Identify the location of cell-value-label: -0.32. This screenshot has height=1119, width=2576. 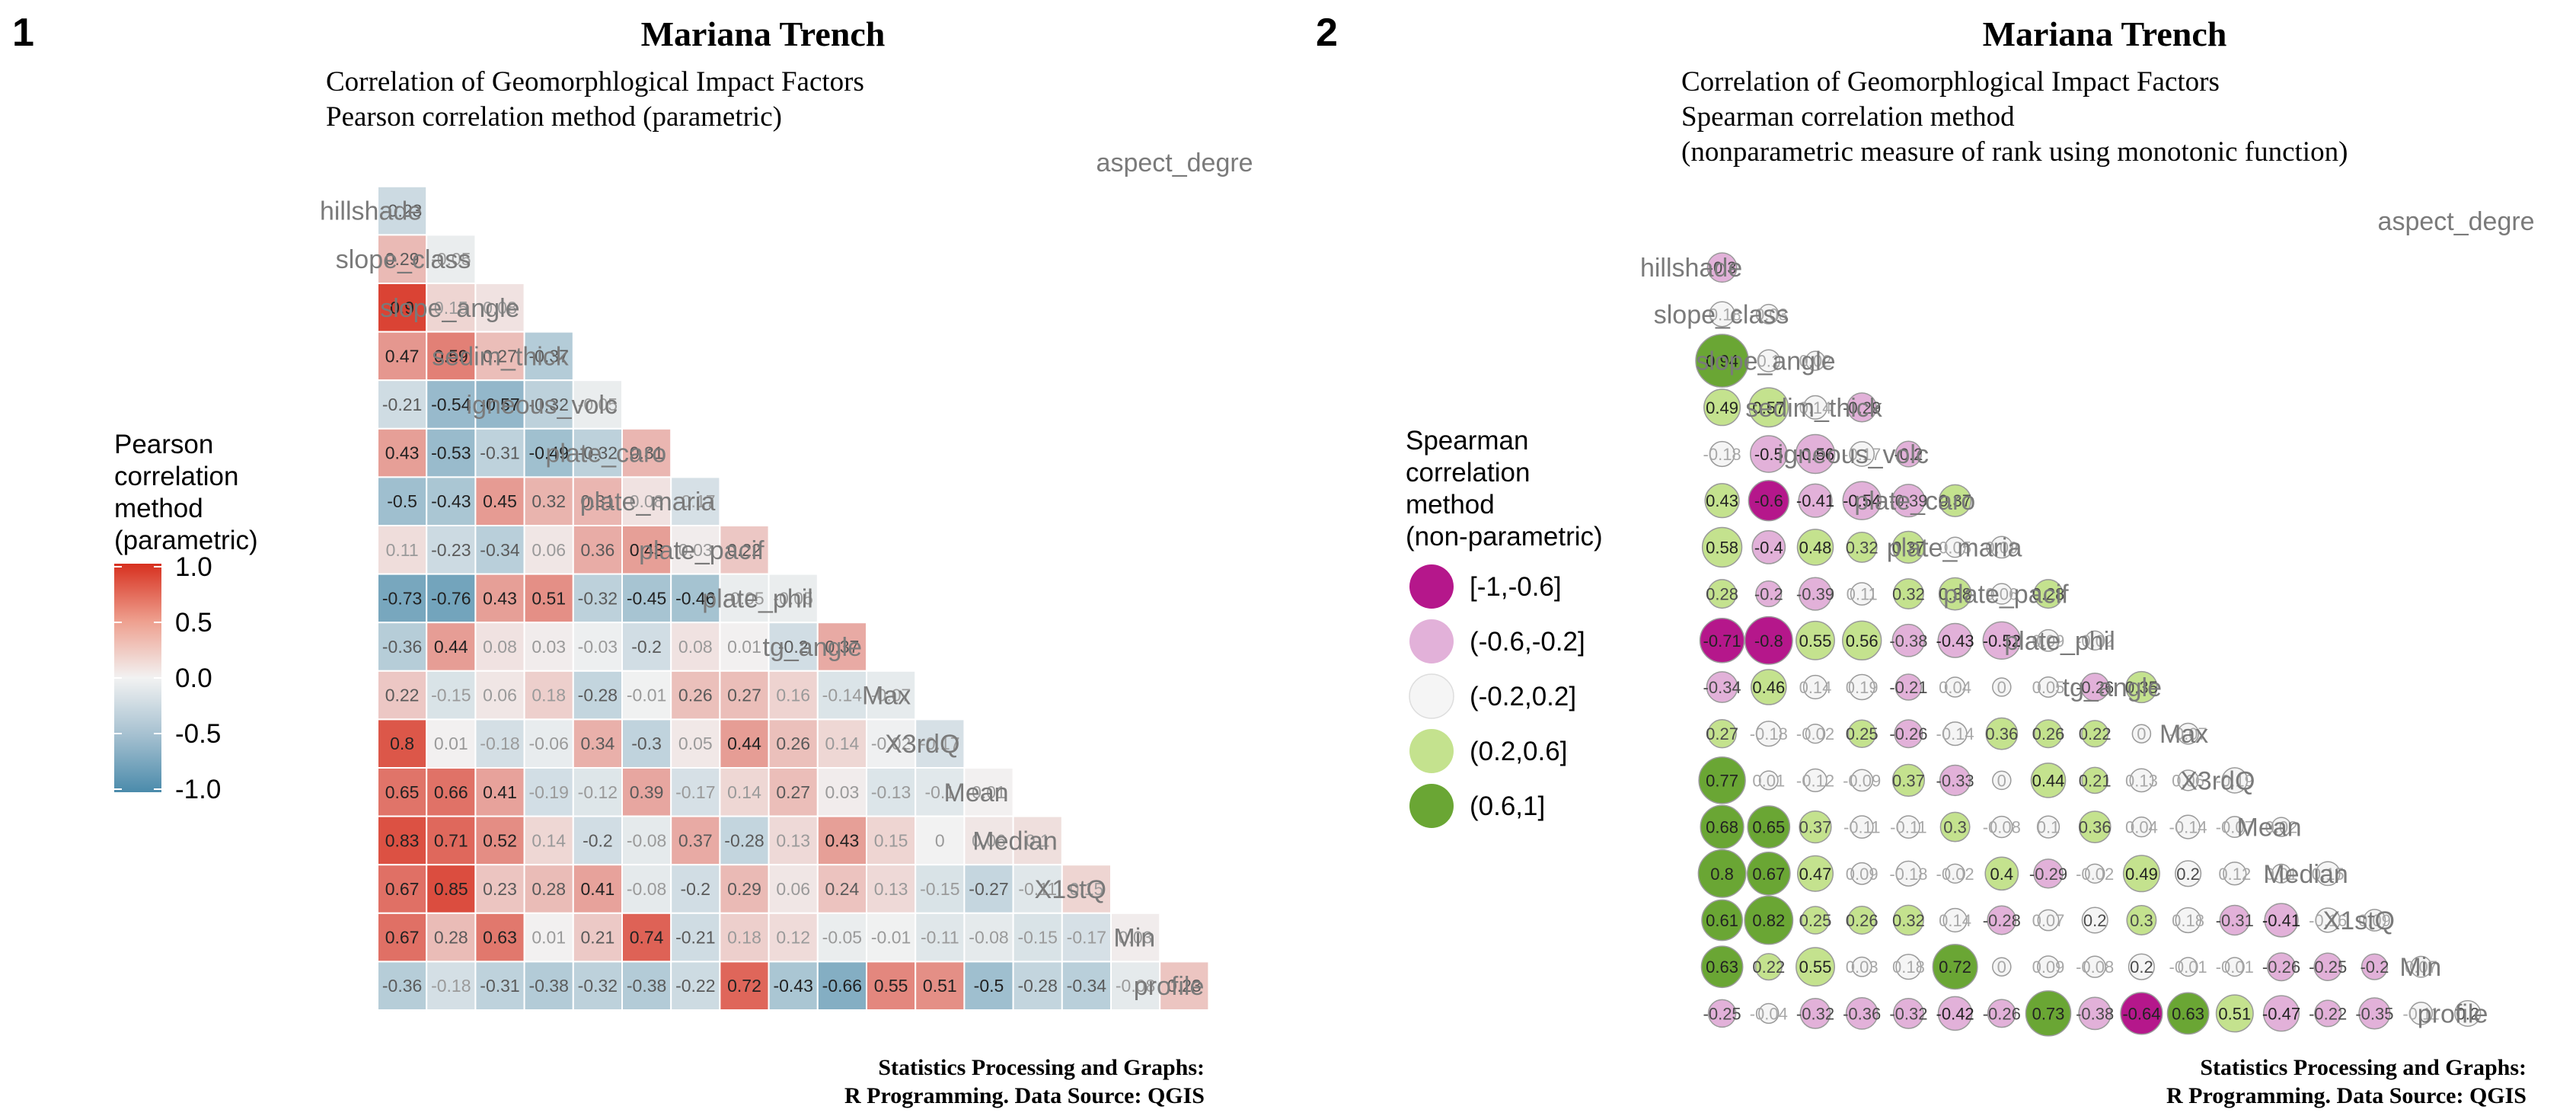
(1815, 1013).